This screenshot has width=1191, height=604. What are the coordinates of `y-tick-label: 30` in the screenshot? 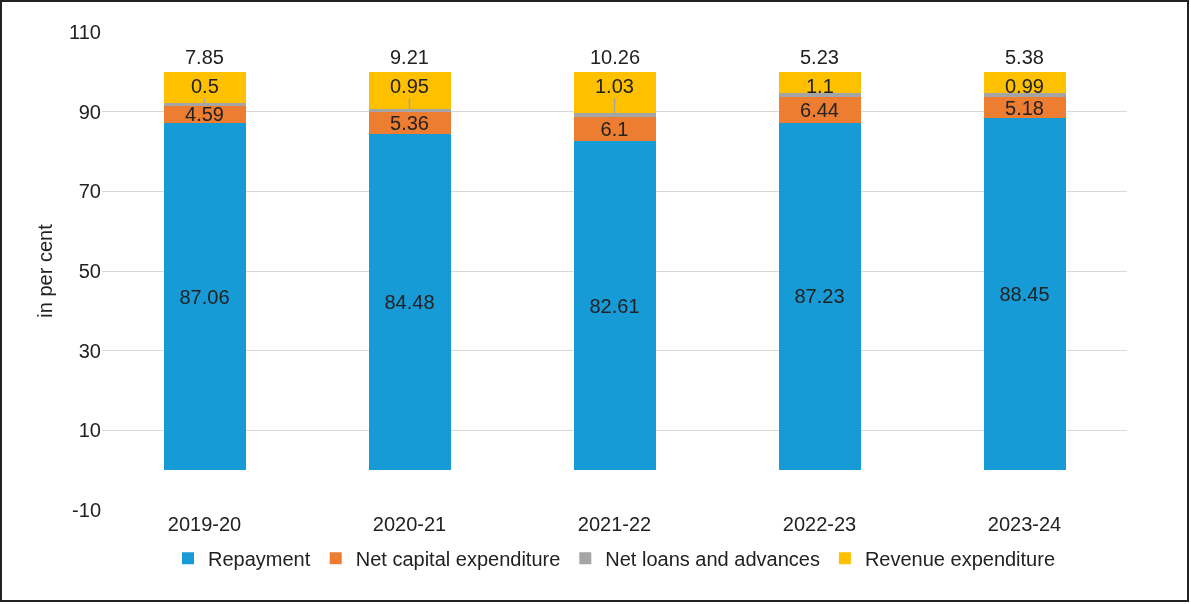 It's located at (89, 350).